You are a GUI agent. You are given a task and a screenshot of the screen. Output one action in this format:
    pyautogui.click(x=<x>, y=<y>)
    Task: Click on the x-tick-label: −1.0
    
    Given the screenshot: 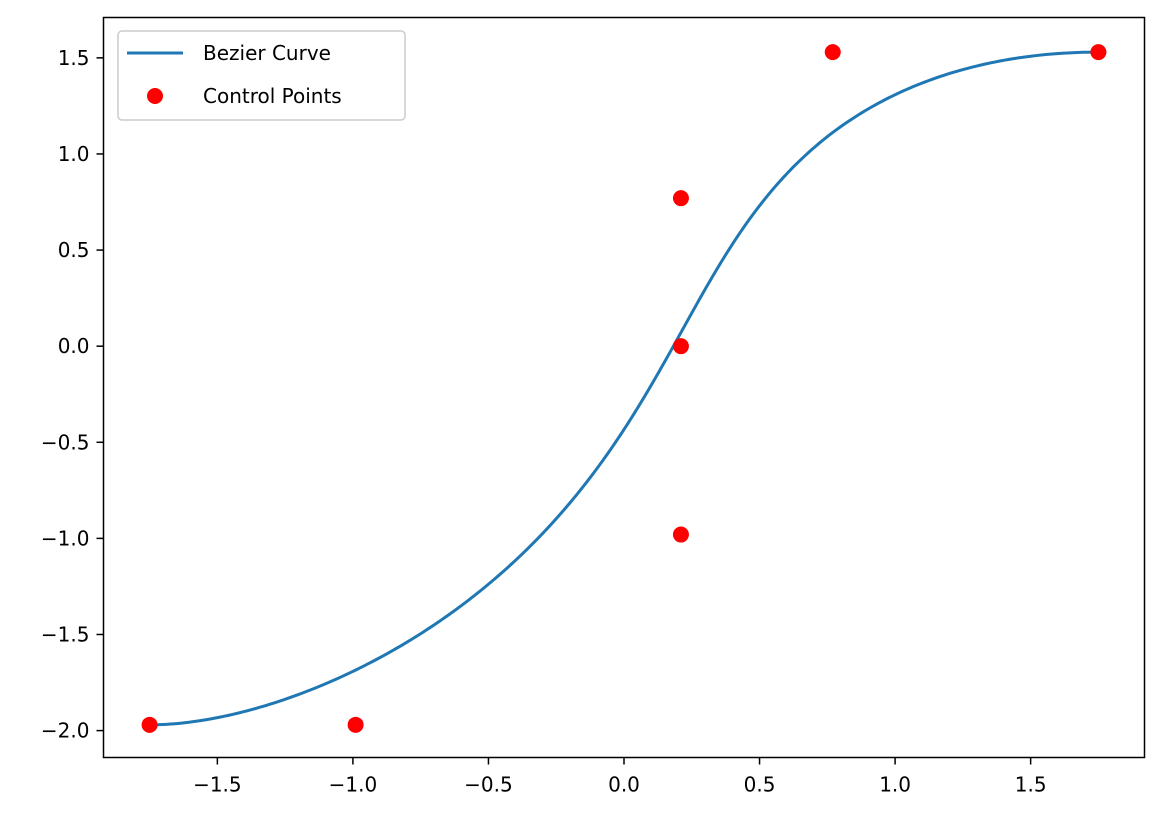 What is the action you would take?
    pyautogui.click(x=353, y=785)
    